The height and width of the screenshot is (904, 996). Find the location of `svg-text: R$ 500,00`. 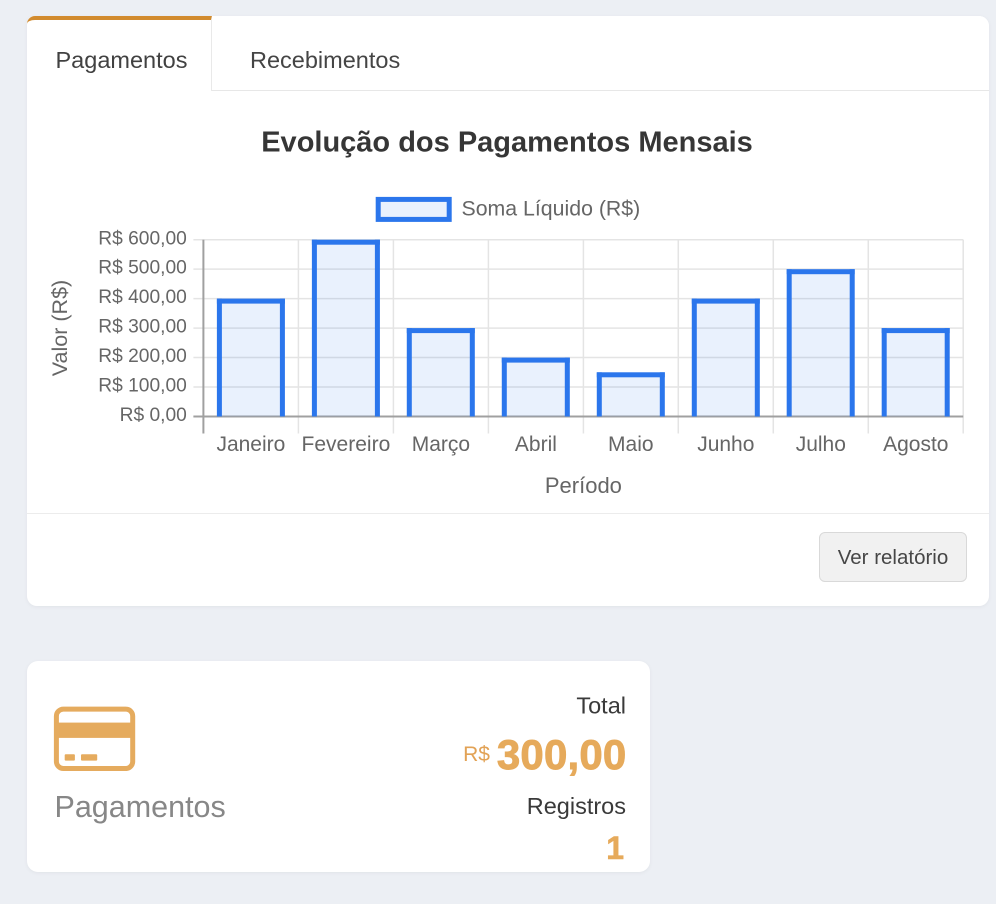

svg-text: R$ 500,00 is located at coordinates (142, 268).